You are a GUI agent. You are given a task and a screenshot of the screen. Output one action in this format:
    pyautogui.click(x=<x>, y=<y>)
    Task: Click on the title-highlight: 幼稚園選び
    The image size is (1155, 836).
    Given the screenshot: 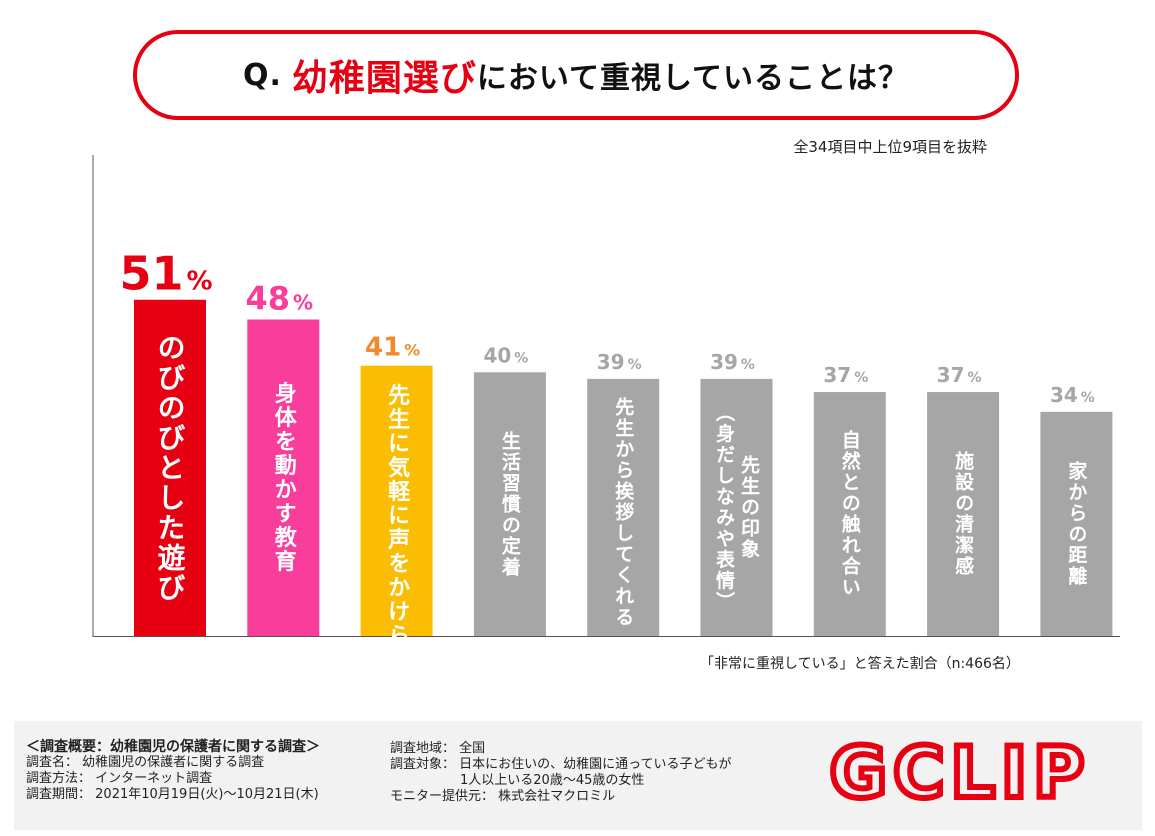 What is the action you would take?
    pyautogui.click(x=384, y=78)
    